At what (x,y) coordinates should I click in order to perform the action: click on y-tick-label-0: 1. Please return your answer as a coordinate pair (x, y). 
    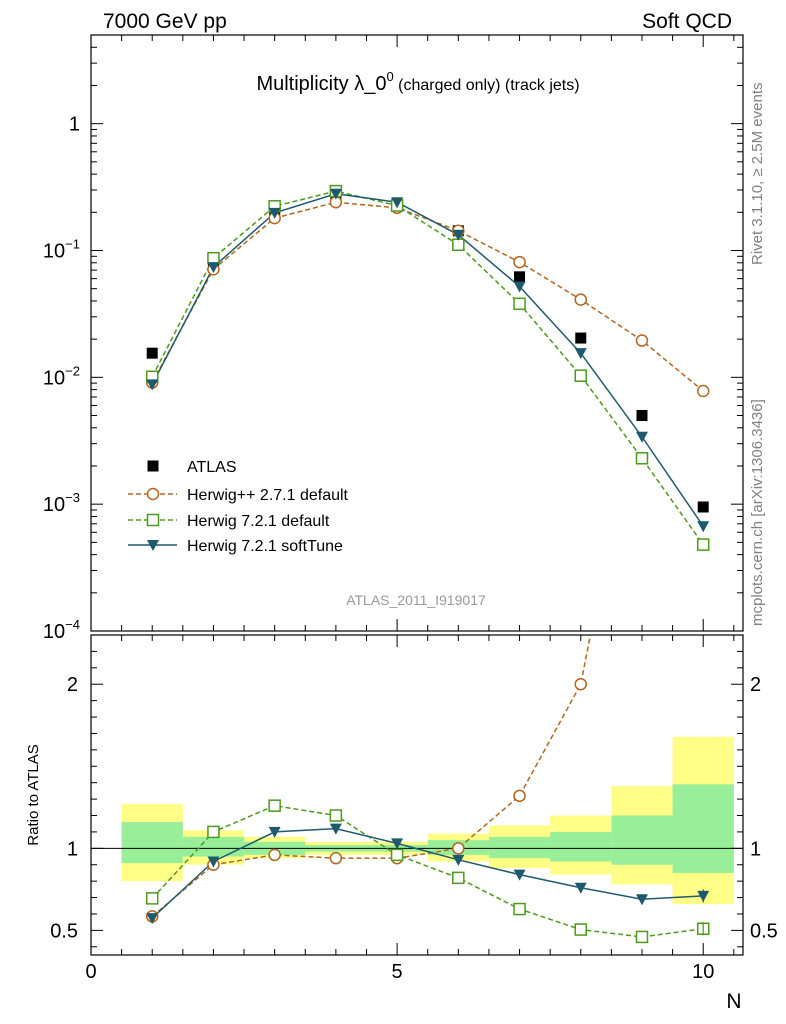
    Looking at the image, I should click on (74, 125).